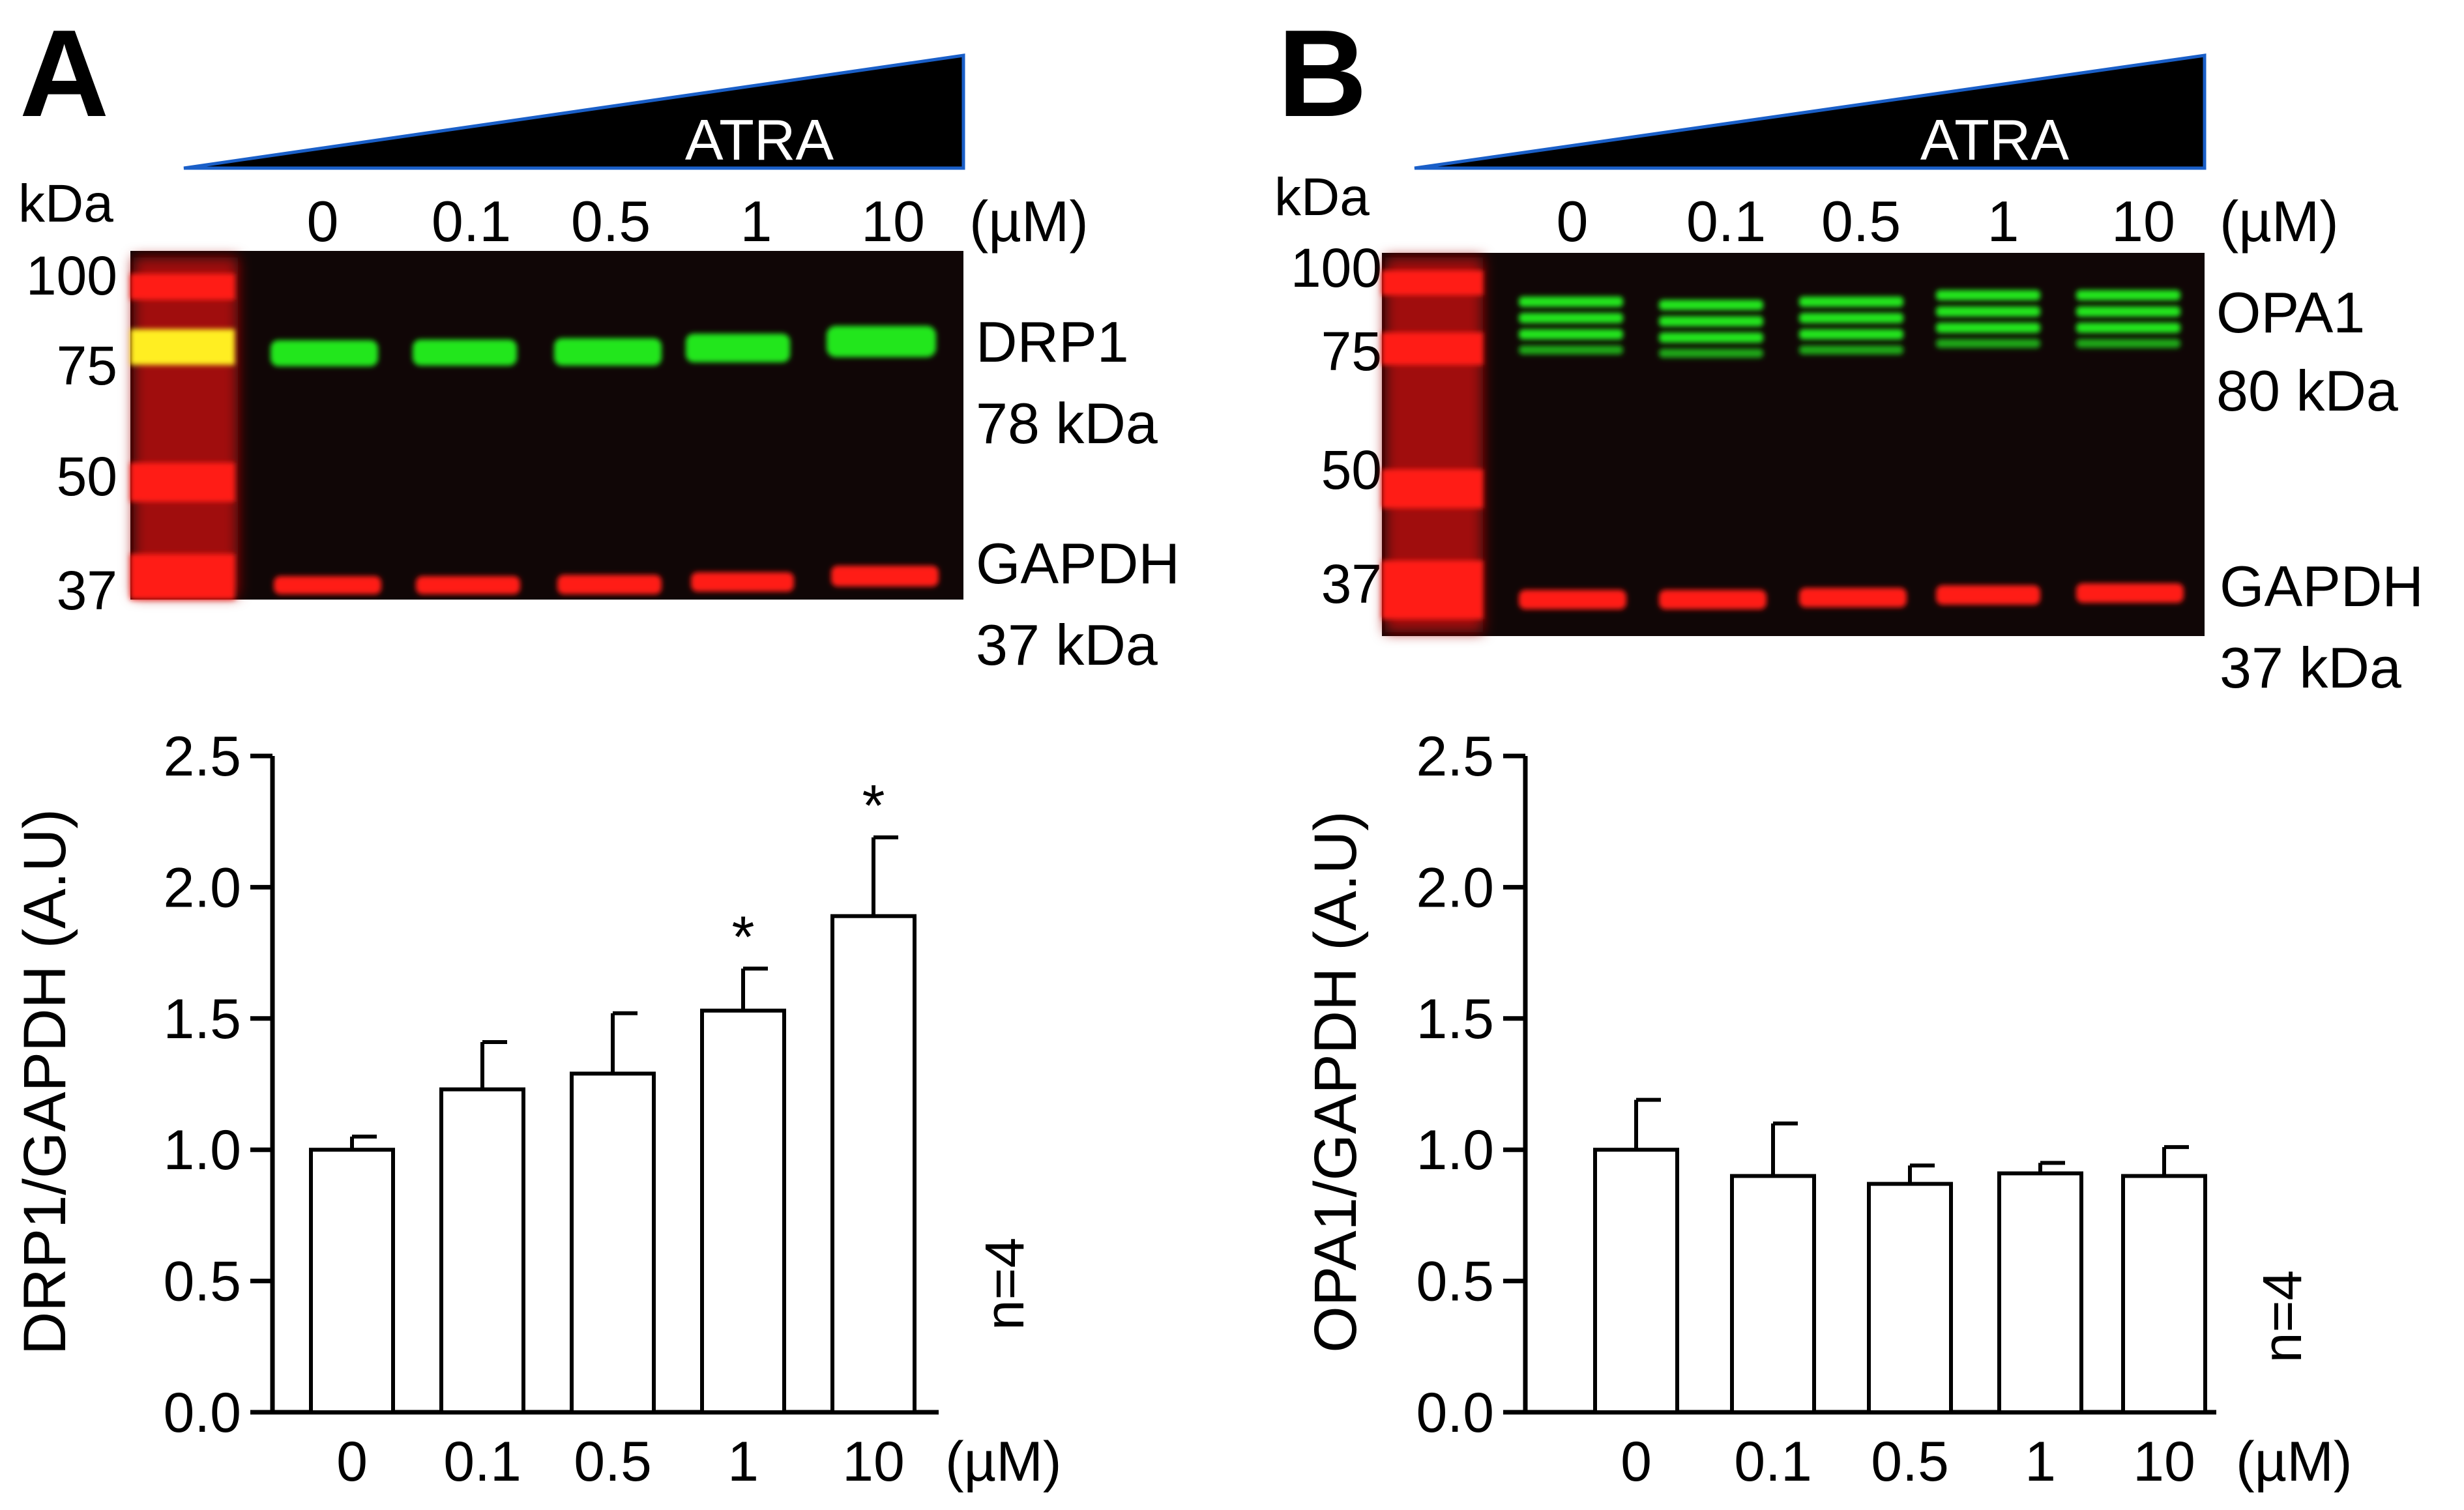 The width and height of the screenshot is (2464, 1510). What do you see at coordinates (352, 1461) in the screenshot?
I see `panel-a-x-tick-label: 0` at bounding box center [352, 1461].